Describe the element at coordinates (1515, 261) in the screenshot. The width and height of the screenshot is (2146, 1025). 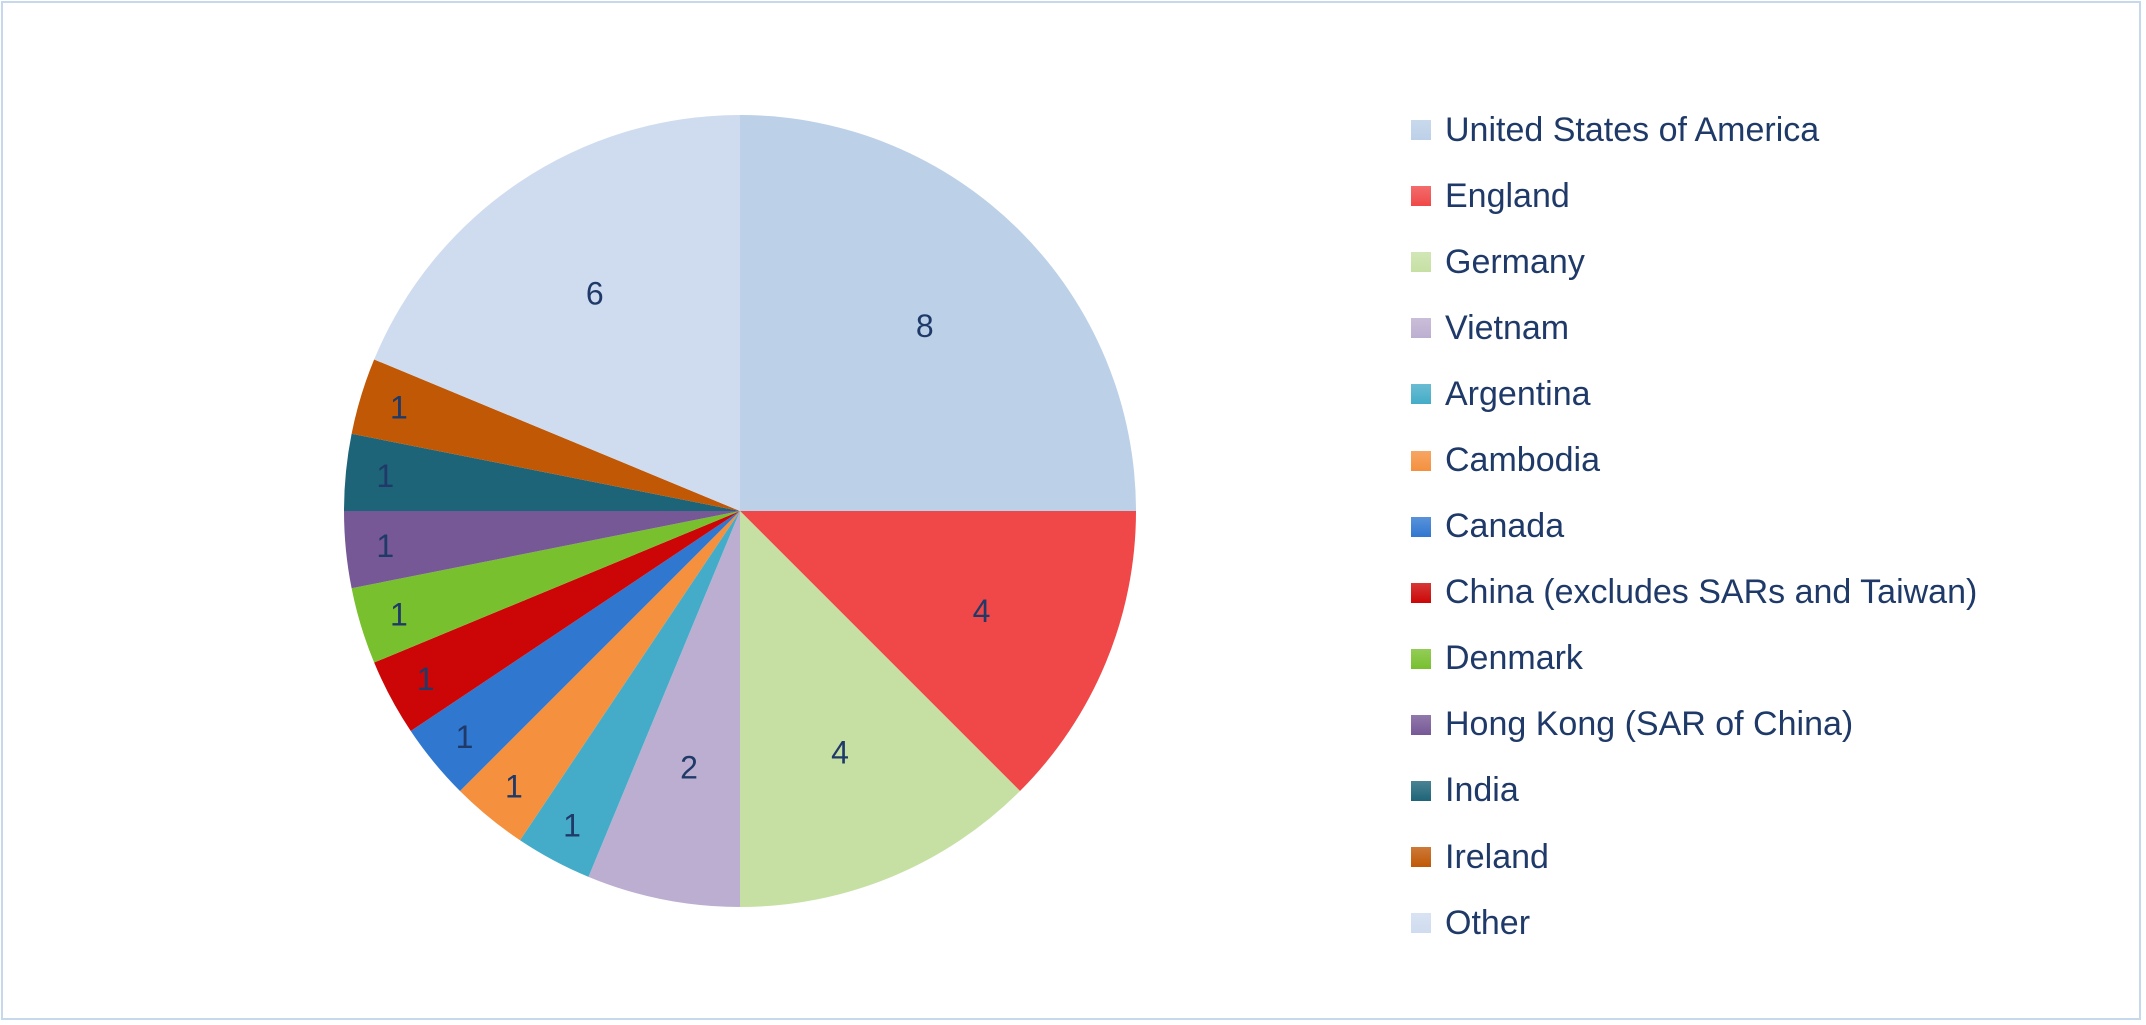
I see `legend-label: Germany` at that location.